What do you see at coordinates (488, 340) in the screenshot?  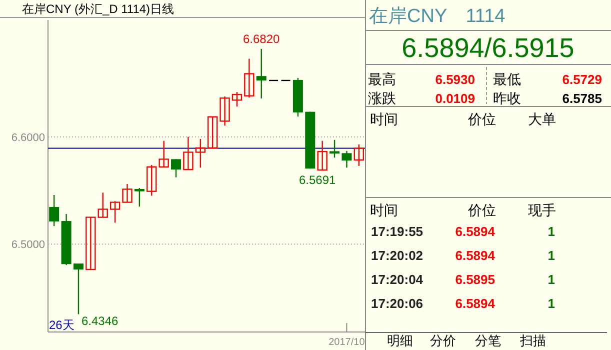 I see `text: 分笔` at bounding box center [488, 340].